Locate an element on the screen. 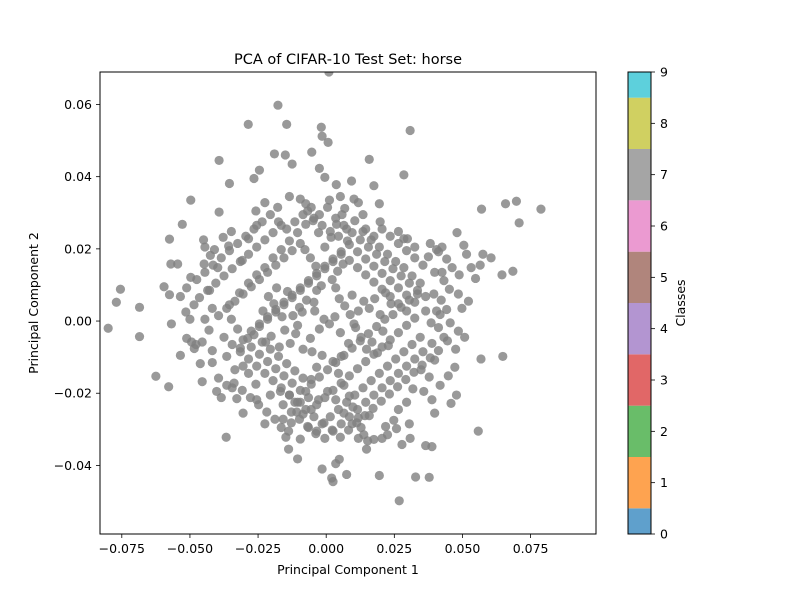 The height and width of the screenshot is (600, 800). colorbar-tick-label: 7 is located at coordinates (664, 174).